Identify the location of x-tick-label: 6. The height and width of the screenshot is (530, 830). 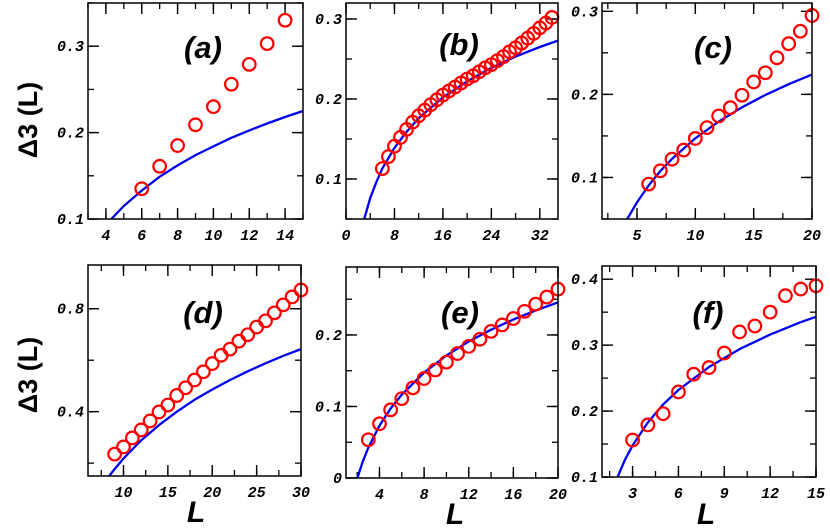
(141, 236).